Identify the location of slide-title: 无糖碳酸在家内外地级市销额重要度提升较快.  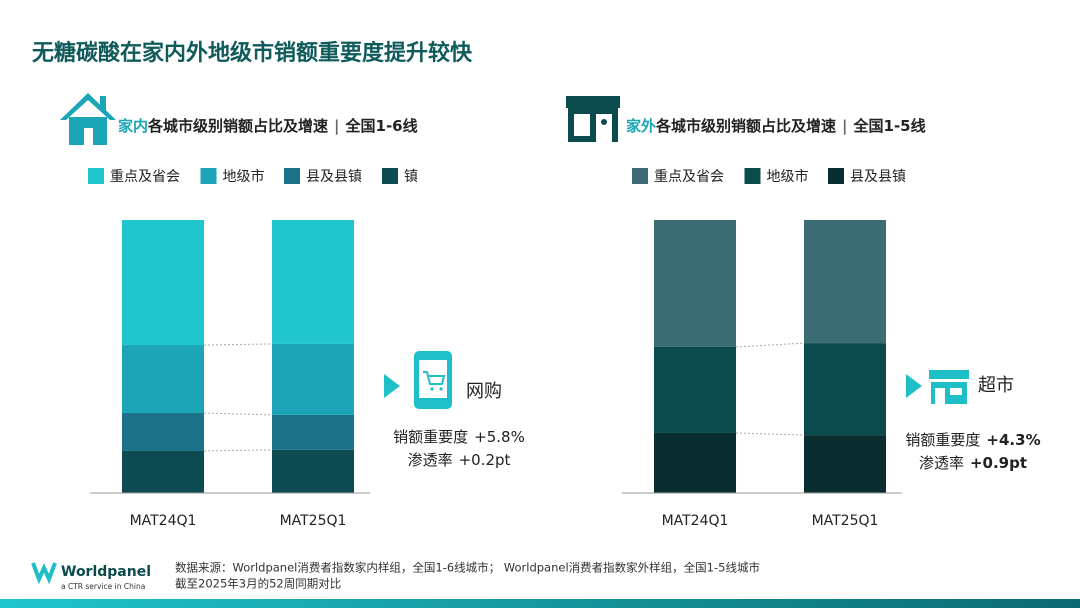
(252, 53).